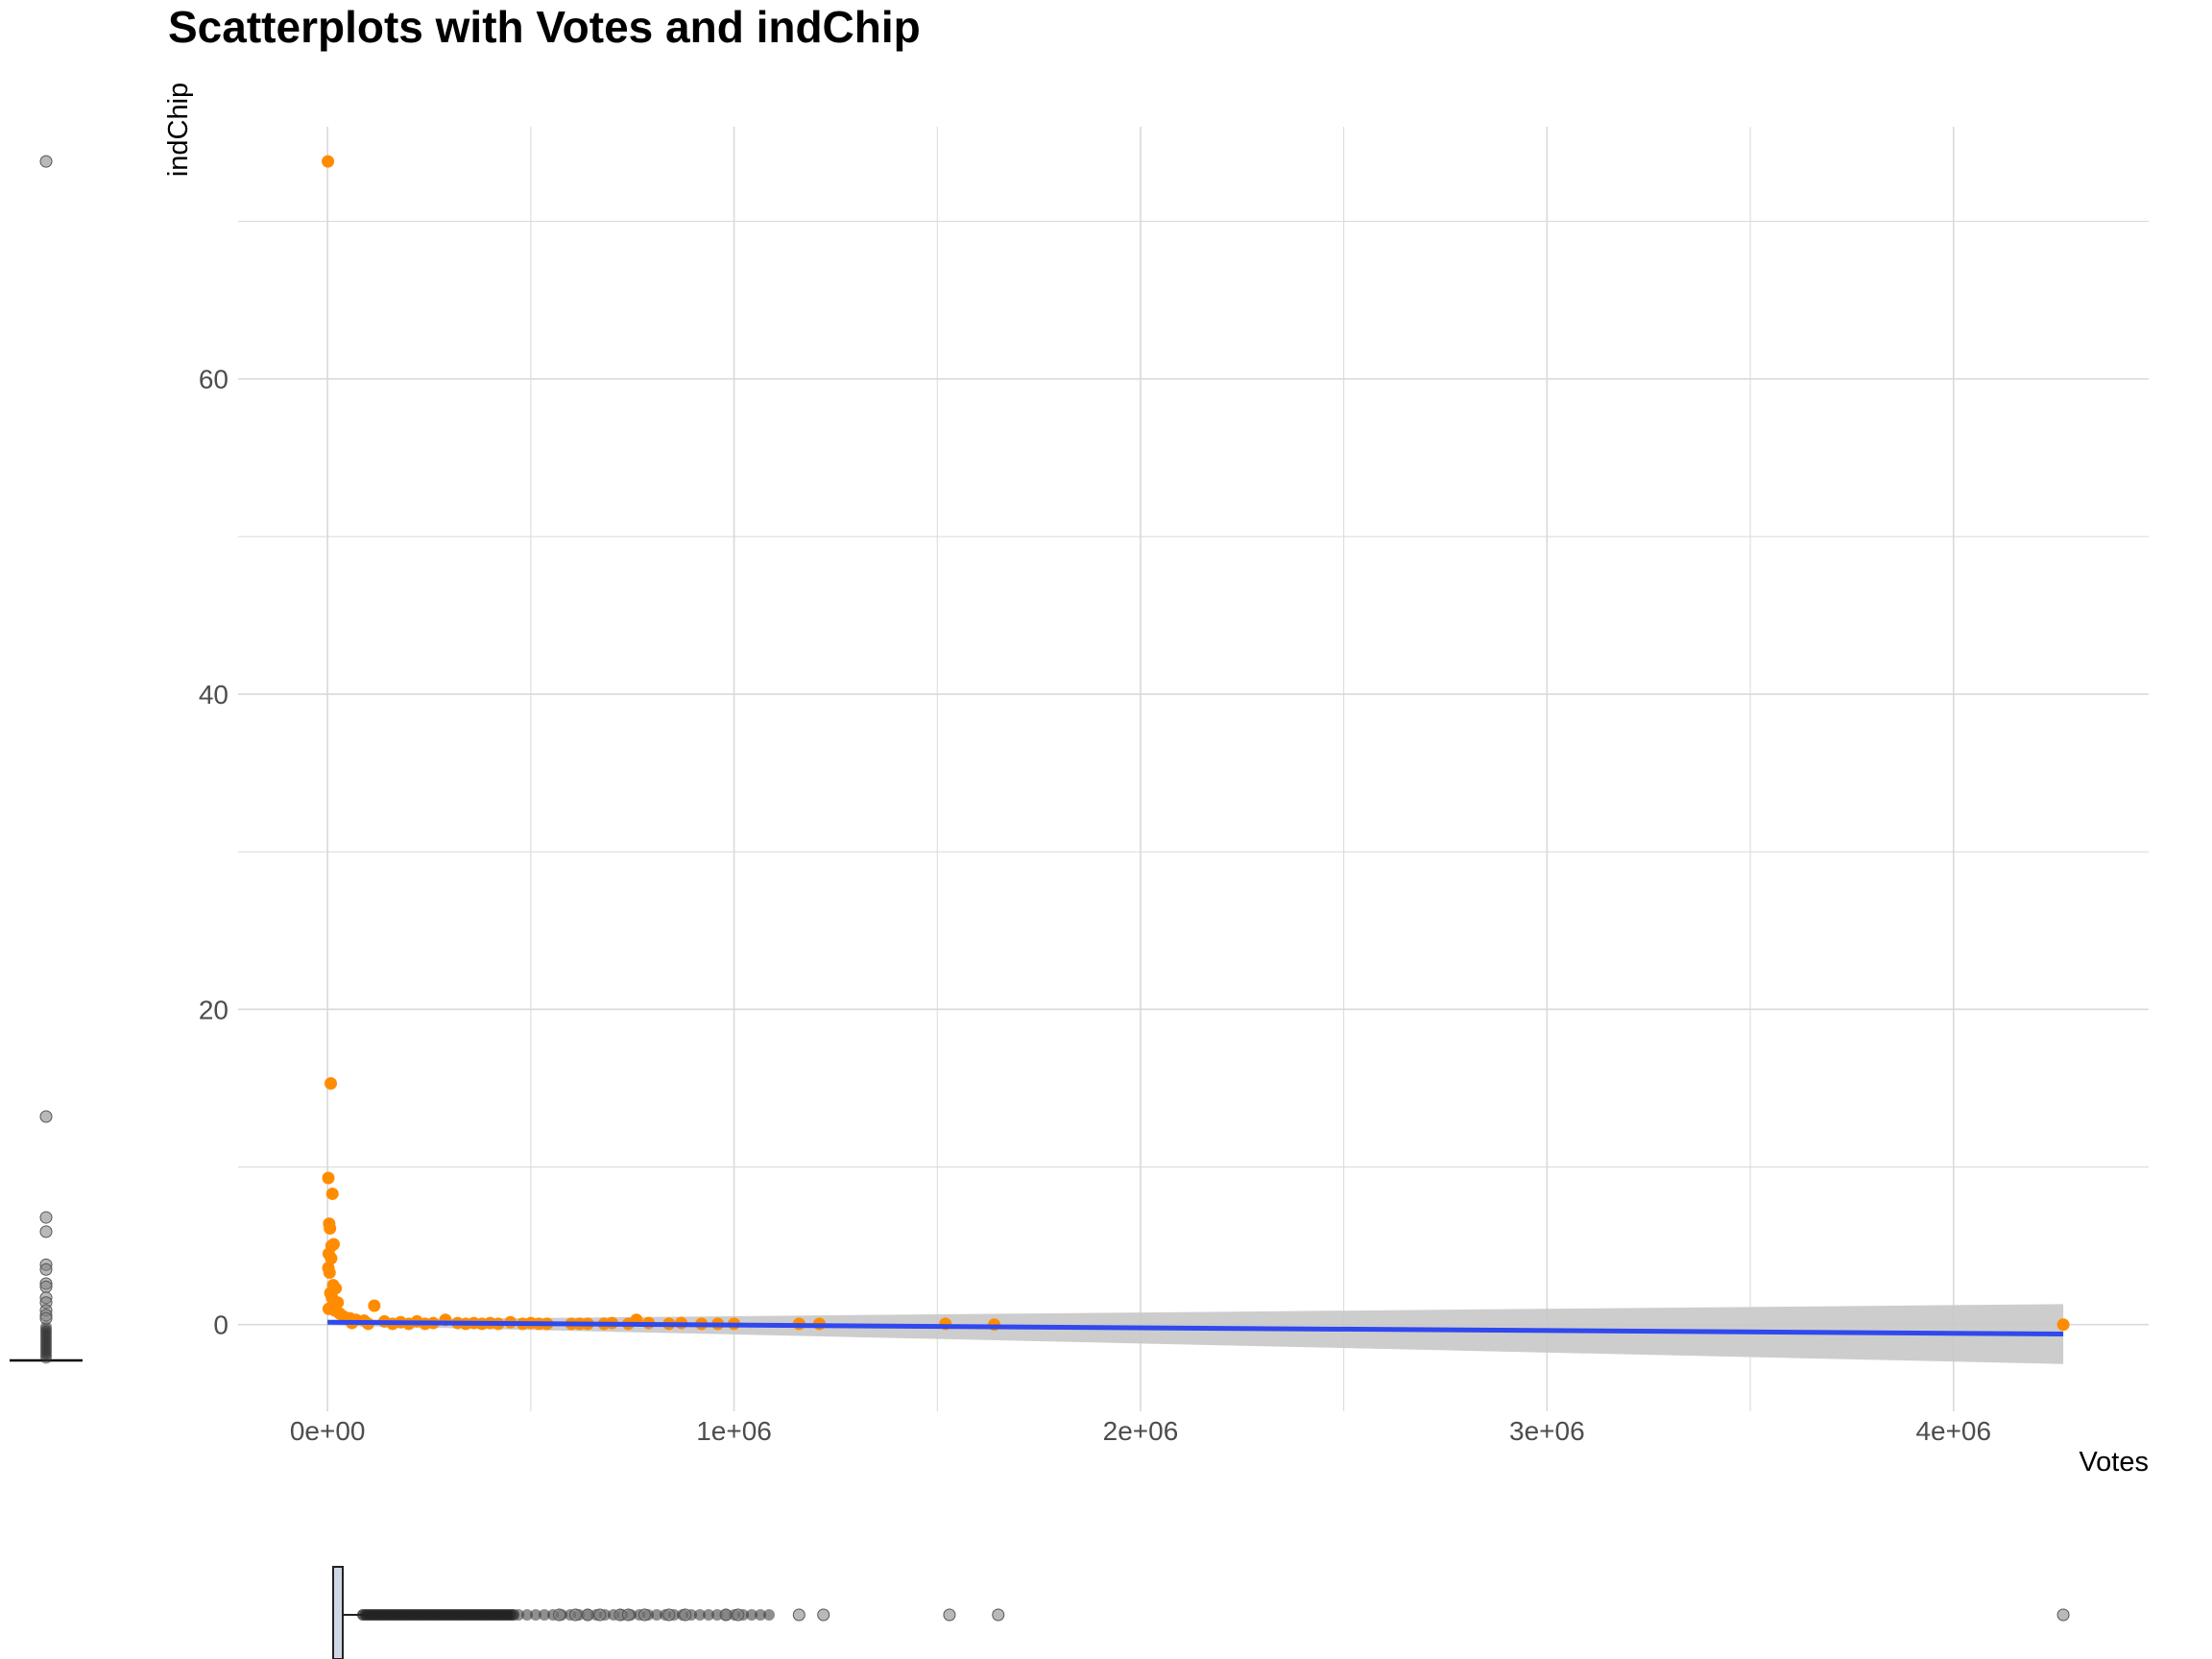 The image size is (2212, 1659). Describe the element at coordinates (1201, 1612) in the screenshot. I see `marginal-x-boxplot` at that location.